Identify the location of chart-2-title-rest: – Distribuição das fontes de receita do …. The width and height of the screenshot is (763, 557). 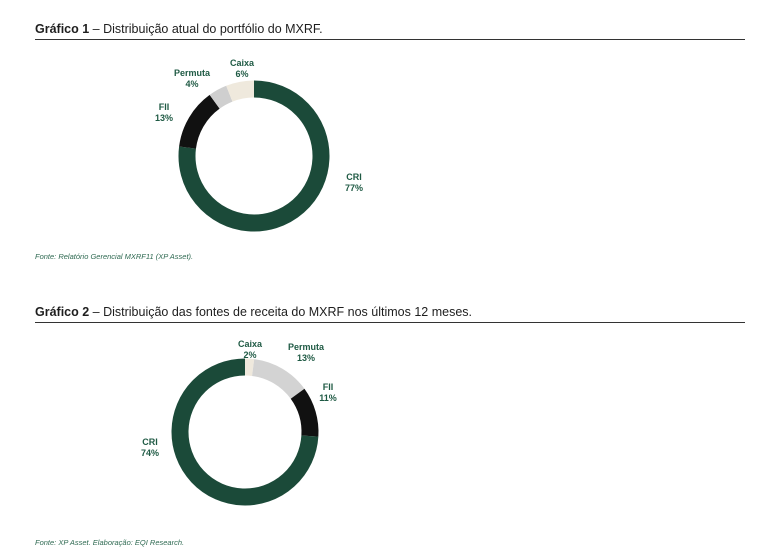
(280, 312).